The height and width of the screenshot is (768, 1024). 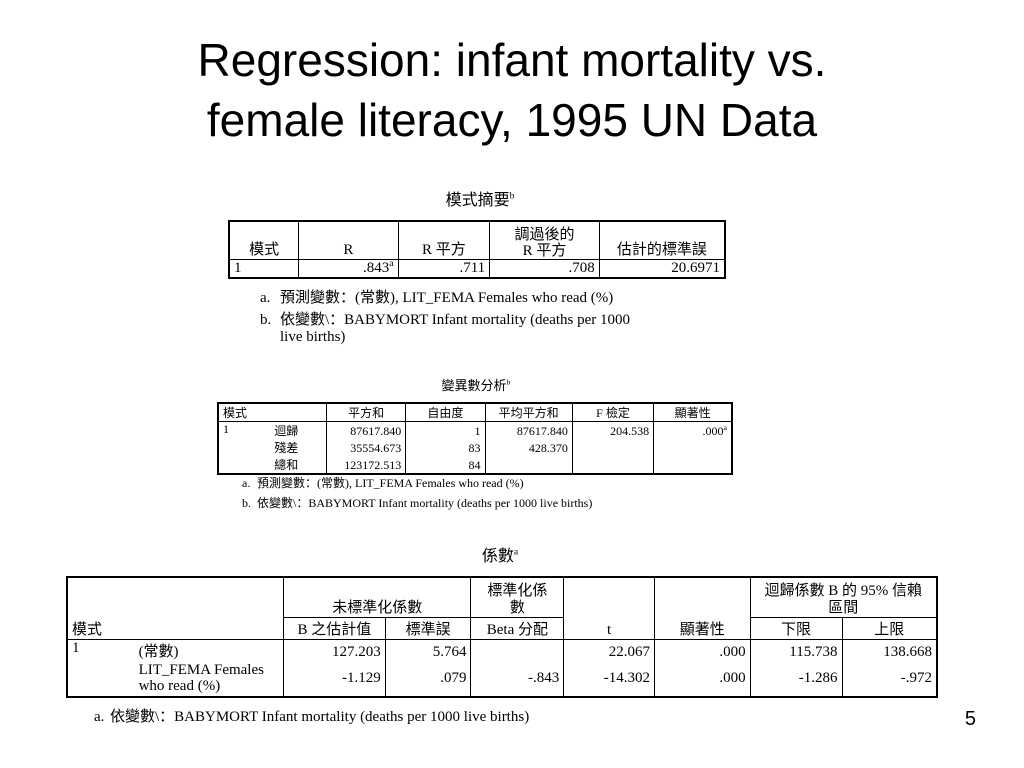 What do you see at coordinates (713, 431) in the screenshot?
I see `anova-sig-value: .000` at bounding box center [713, 431].